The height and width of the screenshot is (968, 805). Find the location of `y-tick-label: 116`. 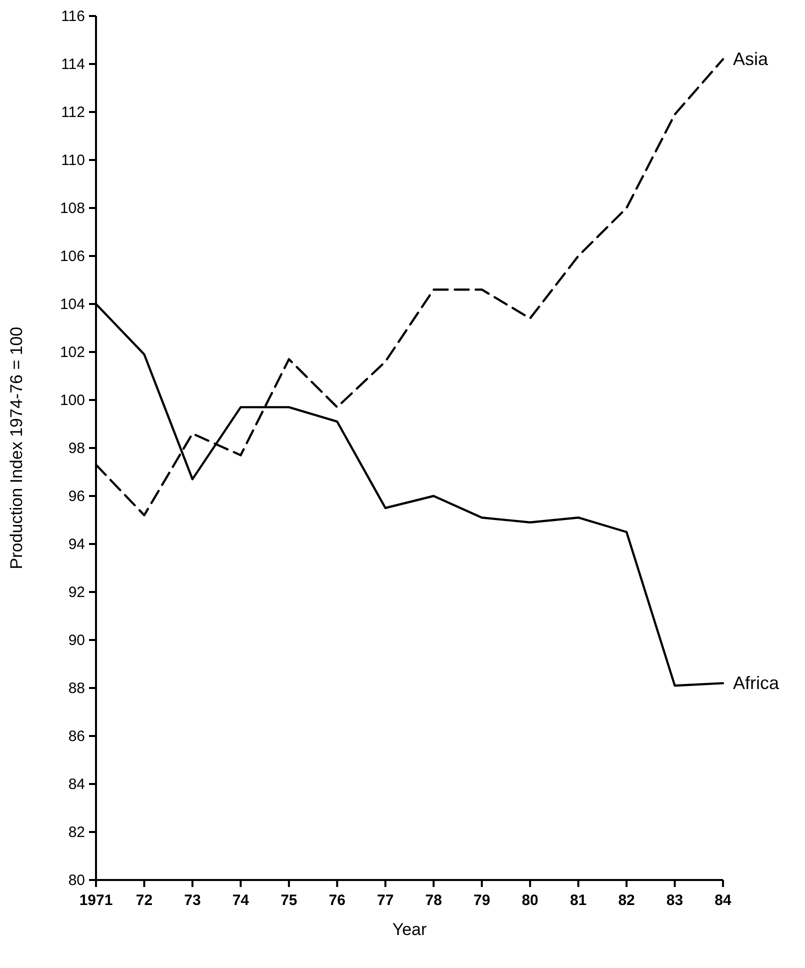

y-tick-label: 116 is located at coordinates (73, 16).